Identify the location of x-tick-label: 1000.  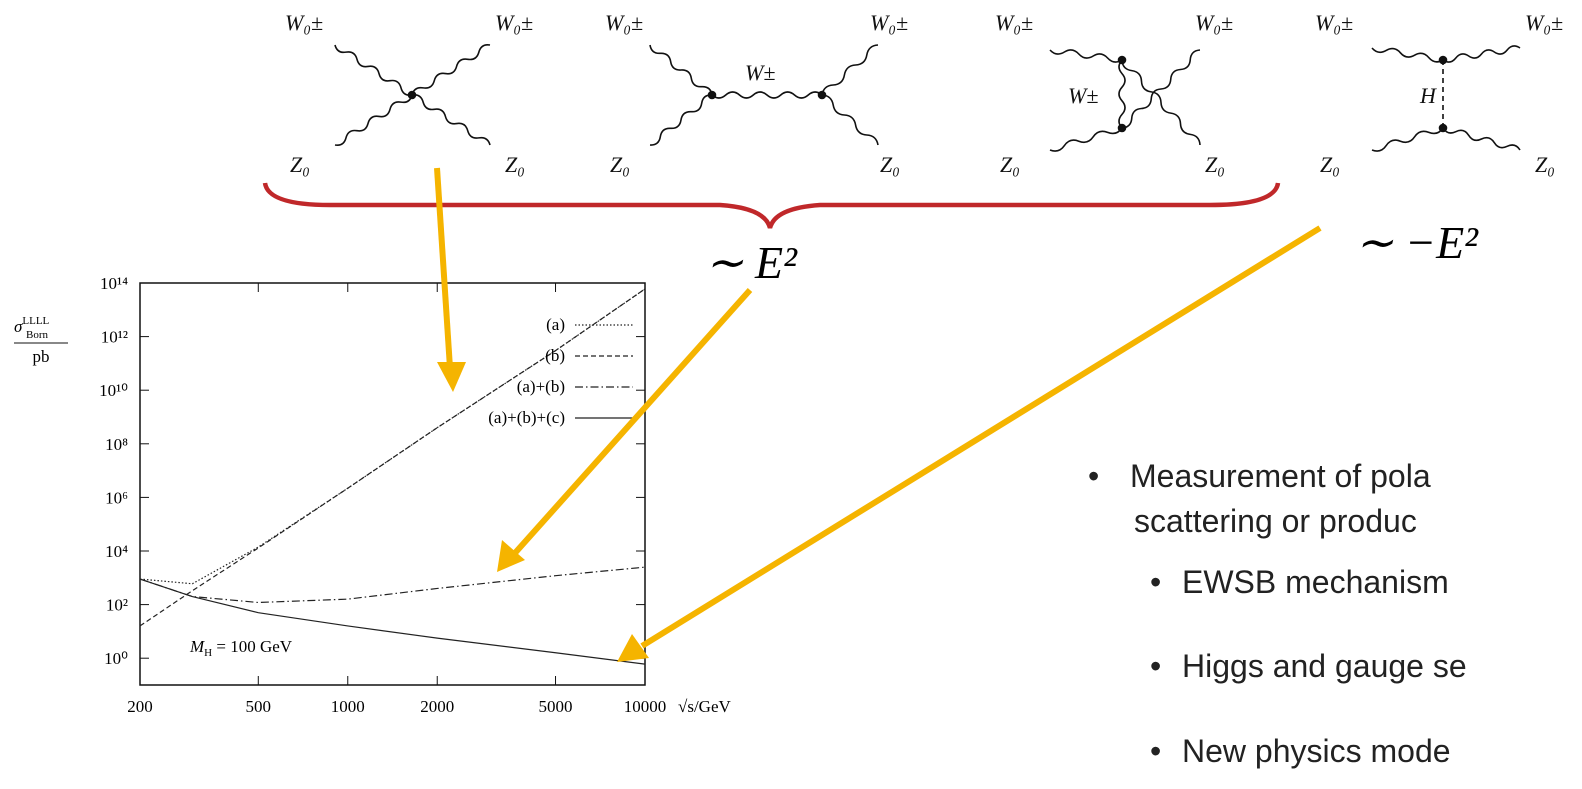
(348, 706).